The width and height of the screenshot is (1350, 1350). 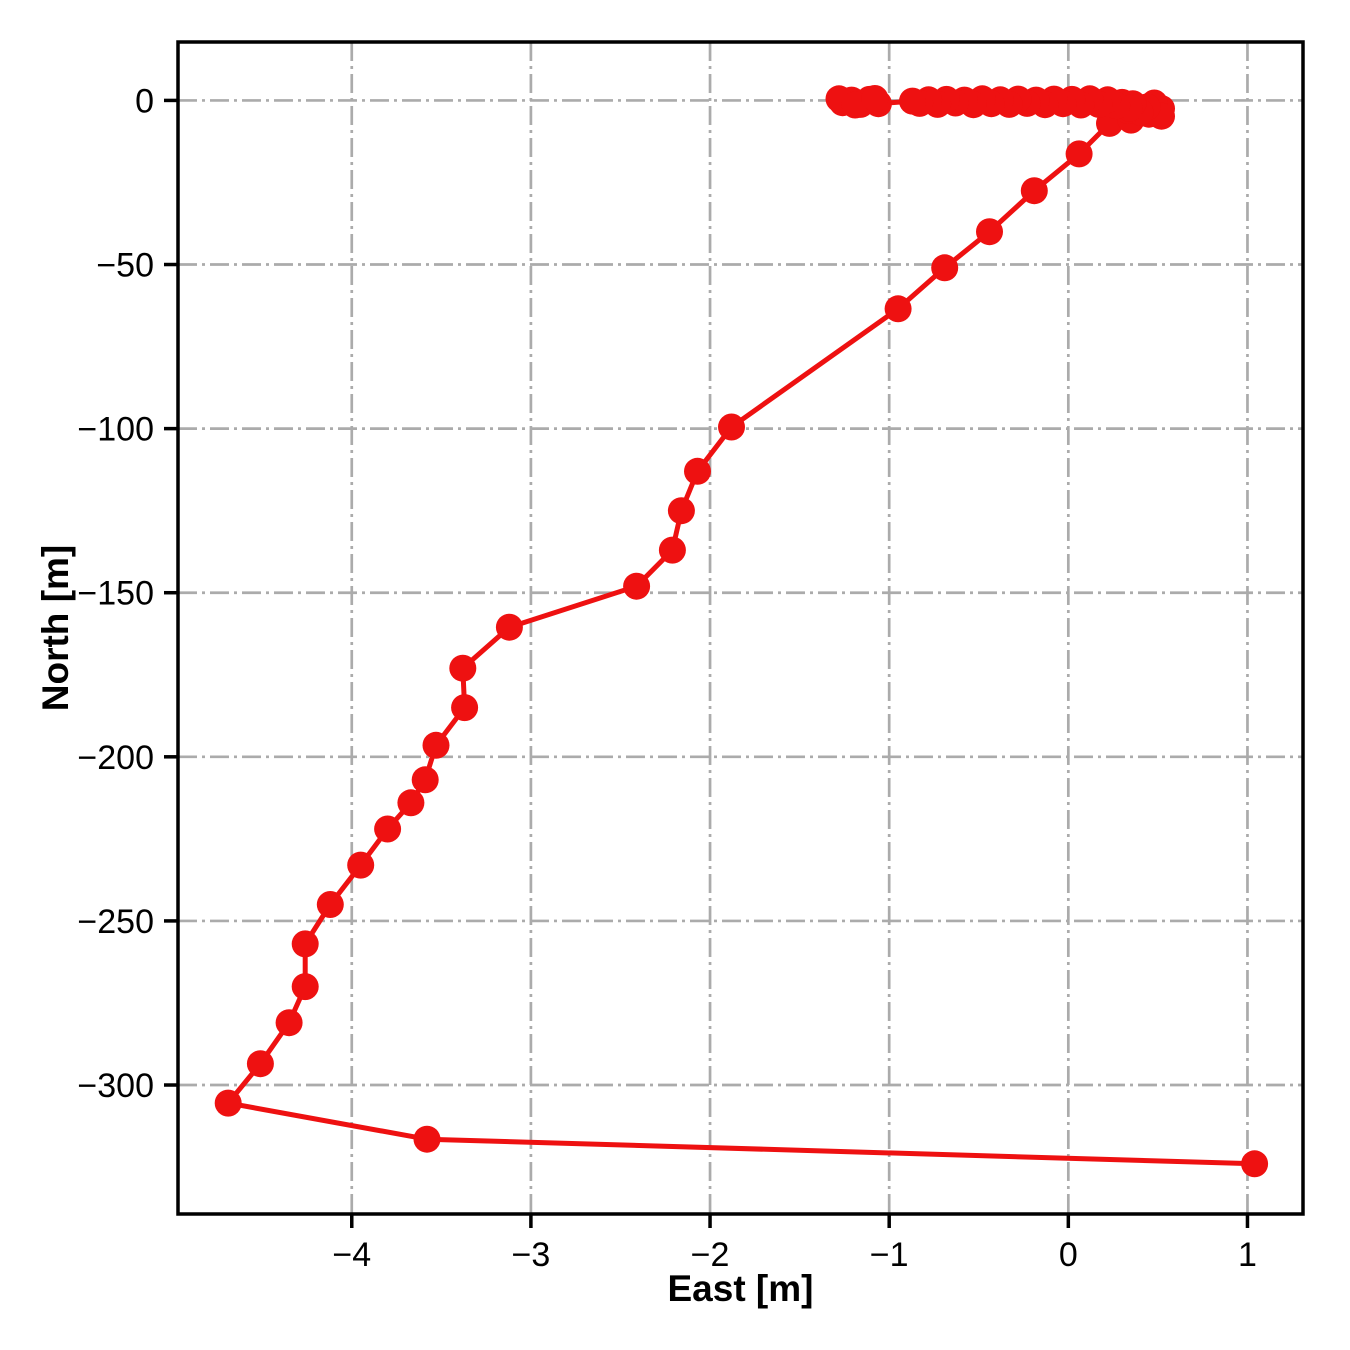 I want to click on y-tick-label: −100, so click(x=115, y=430).